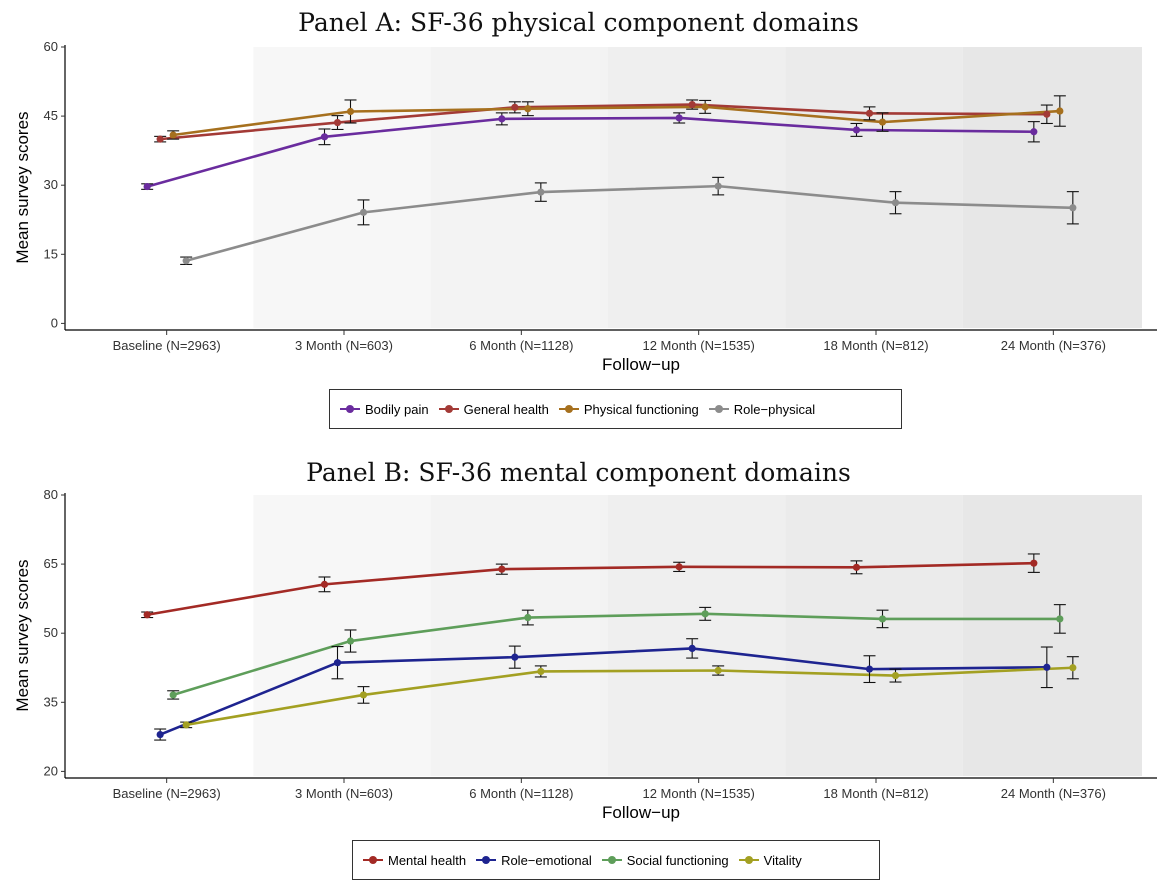 This screenshot has width=1157, height=880. Describe the element at coordinates (590, 152) in the screenshot. I see `series-line-bodily-pain` at that location.